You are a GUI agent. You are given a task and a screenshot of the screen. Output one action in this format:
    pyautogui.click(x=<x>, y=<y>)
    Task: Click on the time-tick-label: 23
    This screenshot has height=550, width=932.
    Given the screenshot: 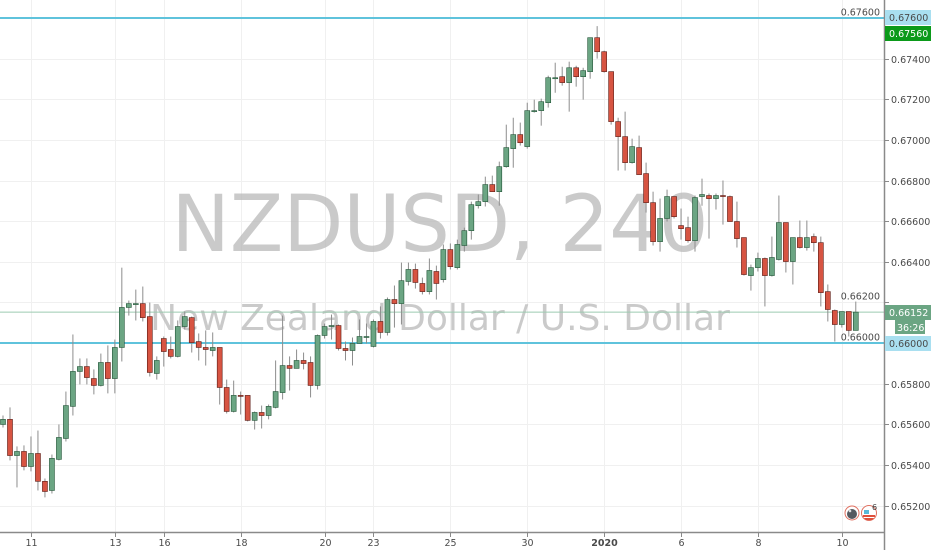 What is the action you would take?
    pyautogui.click(x=373, y=543)
    